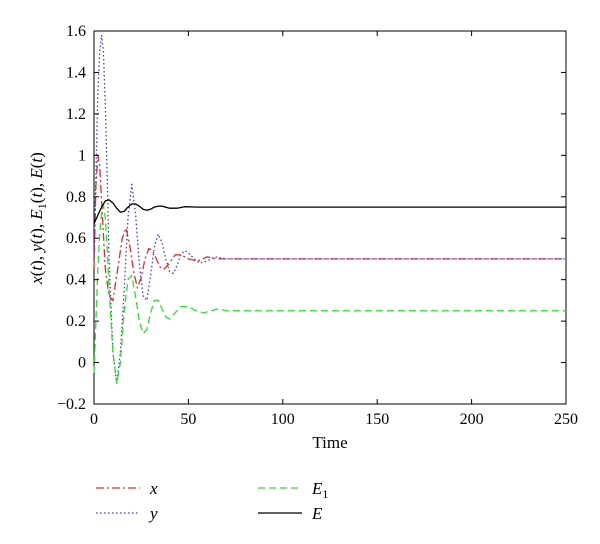 This screenshot has width=600, height=544. I want to click on series-line-e, so click(329, 211).